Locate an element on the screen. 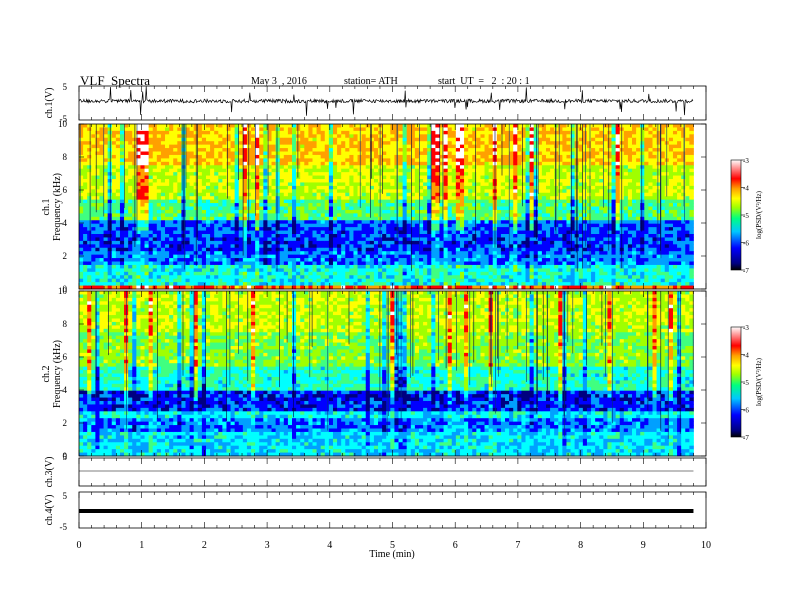 This screenshot has width=792, height=612. ch4-ytick: 5 is located at coordinates (65, 496).